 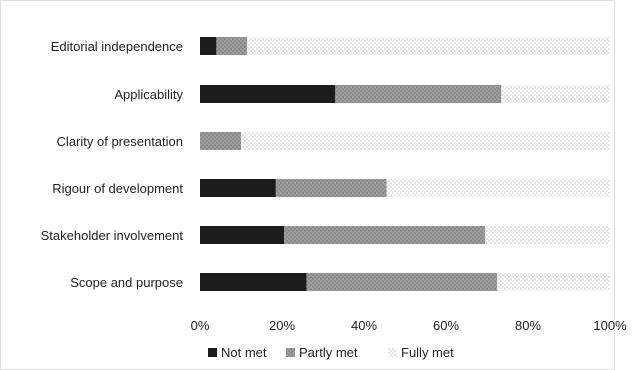 I want to click on category-label: Editorial independence, so click(x=117, y=46).